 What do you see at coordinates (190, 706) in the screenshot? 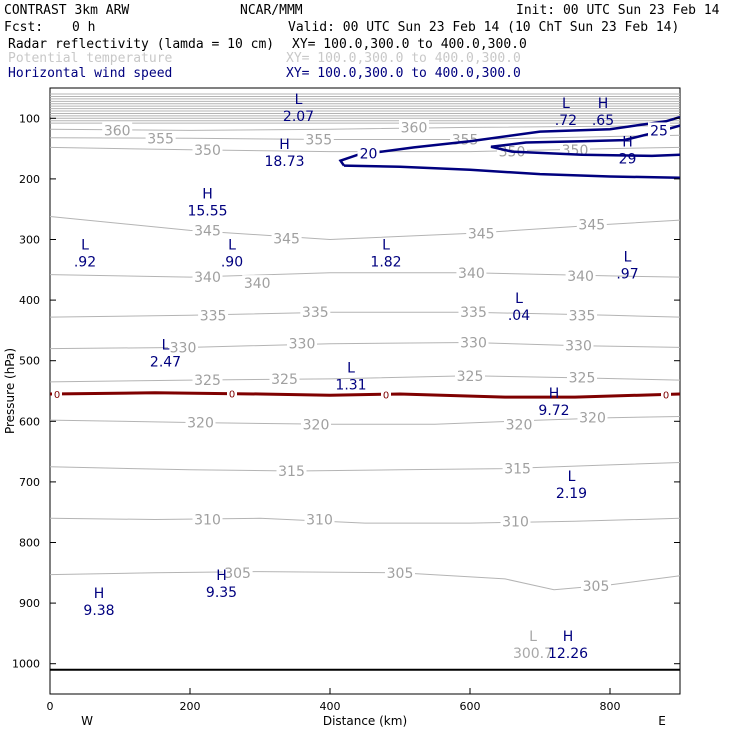
I see `x-tick-label: 200` at bounding box center [190, 706].